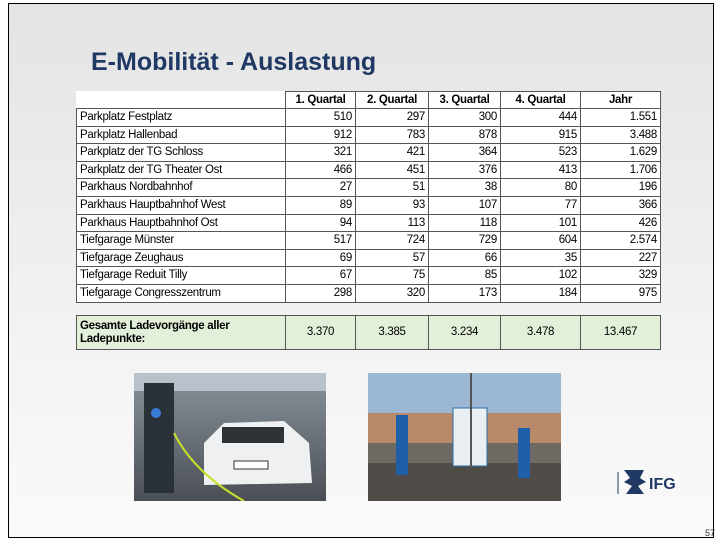 Image resolution: width=722 pixels, height=544 pixels. Describe the element at coordinates (541, 100) in the screenshot. I see `header-cell: 4. Quartal` at that location.